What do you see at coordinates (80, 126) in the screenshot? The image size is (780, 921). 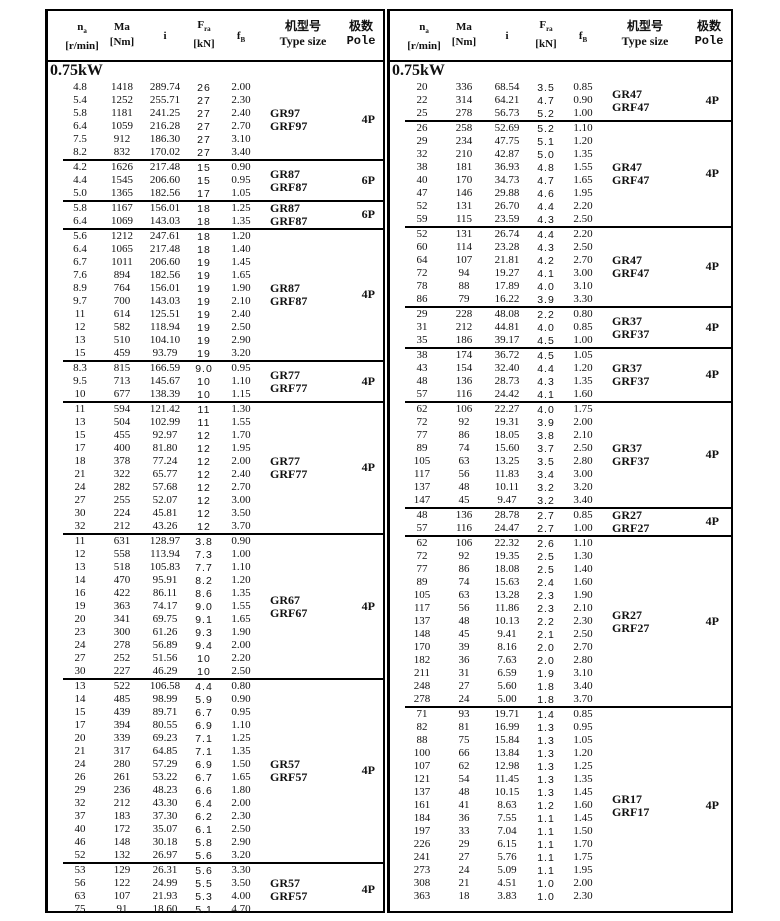 I see `cell-na: 6.4` at bounding box center [80, 126].